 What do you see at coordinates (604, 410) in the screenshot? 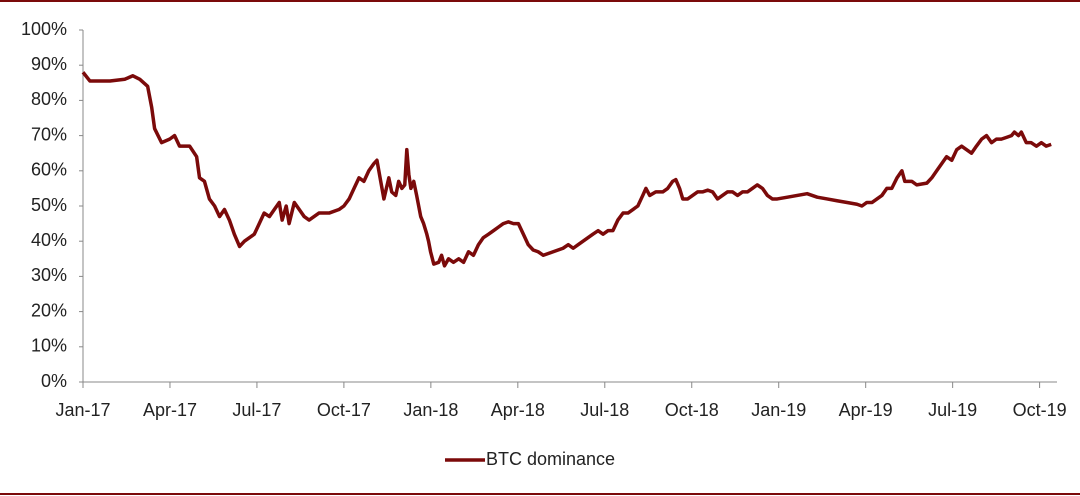
I see `x-tick-label: Jul-18` at bounding box center [604, 410].